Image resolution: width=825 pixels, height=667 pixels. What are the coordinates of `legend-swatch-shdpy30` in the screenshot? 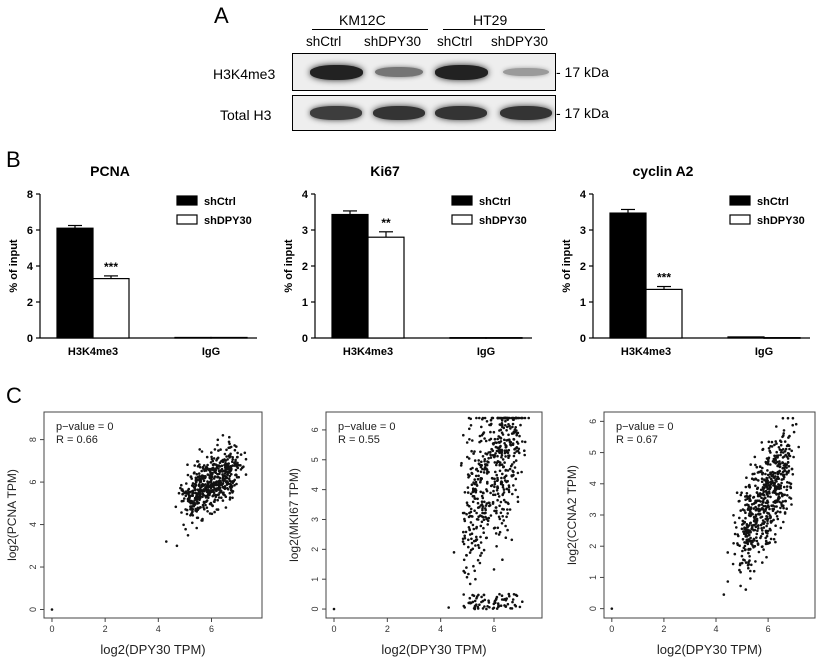 It's located at (187, 219).